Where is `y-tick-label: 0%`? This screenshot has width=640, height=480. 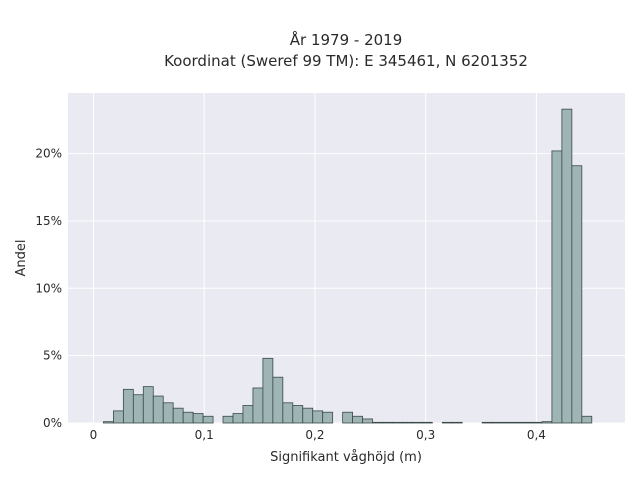
y-tick-label: 0% is located at coordinates (52, 423).